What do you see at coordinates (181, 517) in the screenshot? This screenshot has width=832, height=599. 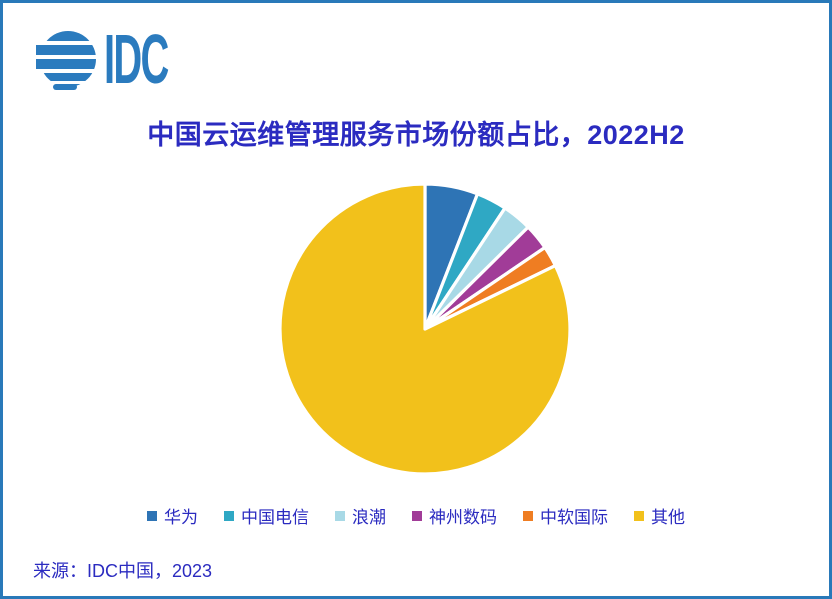 I see `legend-label: 华为` at bounding box center [181, 517].